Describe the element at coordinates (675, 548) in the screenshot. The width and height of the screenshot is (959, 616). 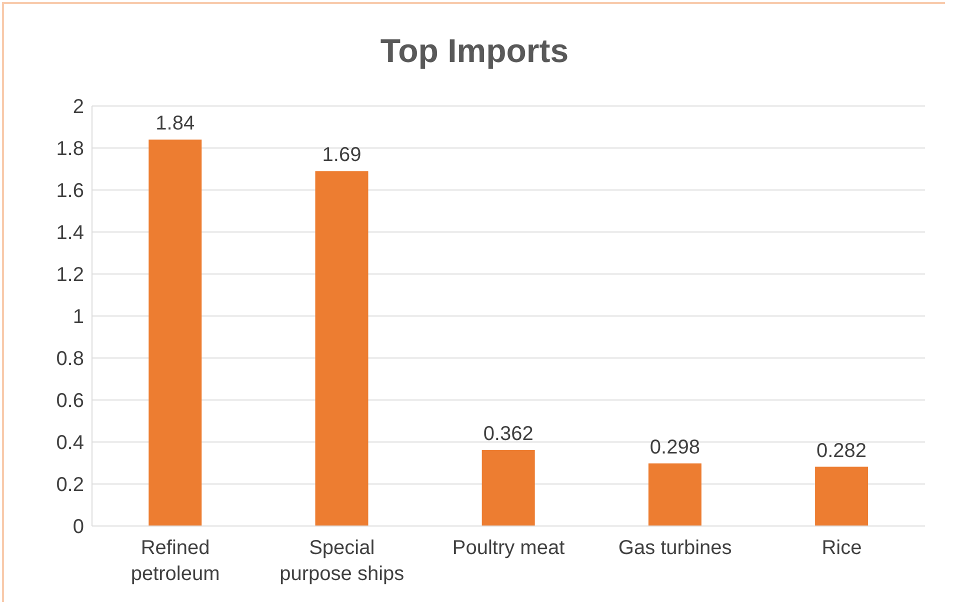
I see `x-tick-label: Gas turbines` at that location.